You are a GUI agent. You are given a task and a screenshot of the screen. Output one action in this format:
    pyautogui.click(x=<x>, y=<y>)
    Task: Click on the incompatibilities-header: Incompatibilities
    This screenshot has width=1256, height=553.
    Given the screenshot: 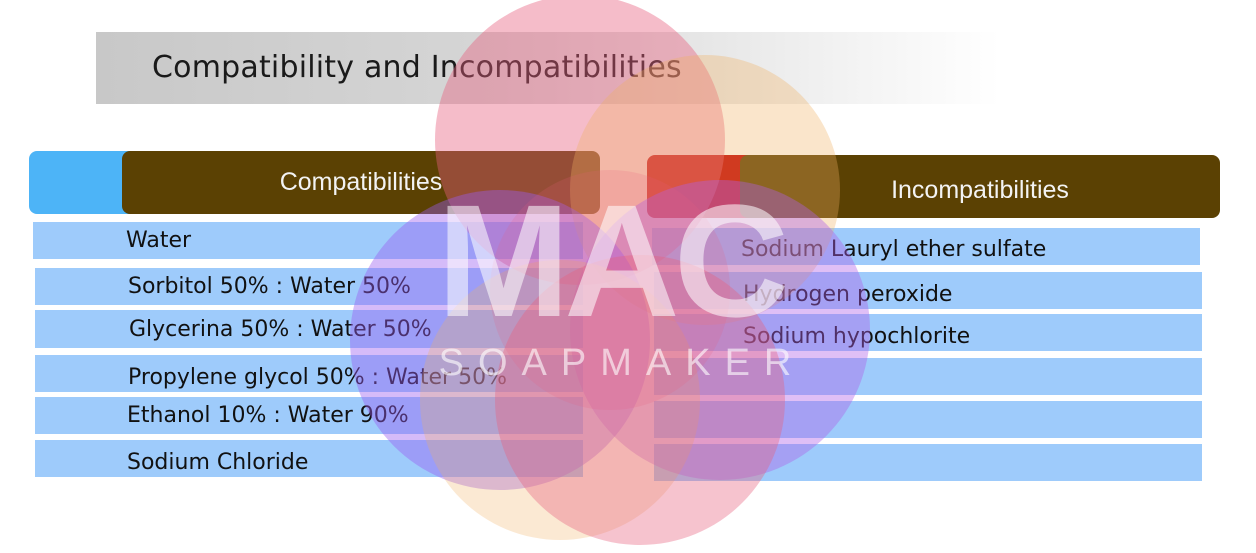 What is the action you would take?
    pyautogui.click(x=980, y=186)
    